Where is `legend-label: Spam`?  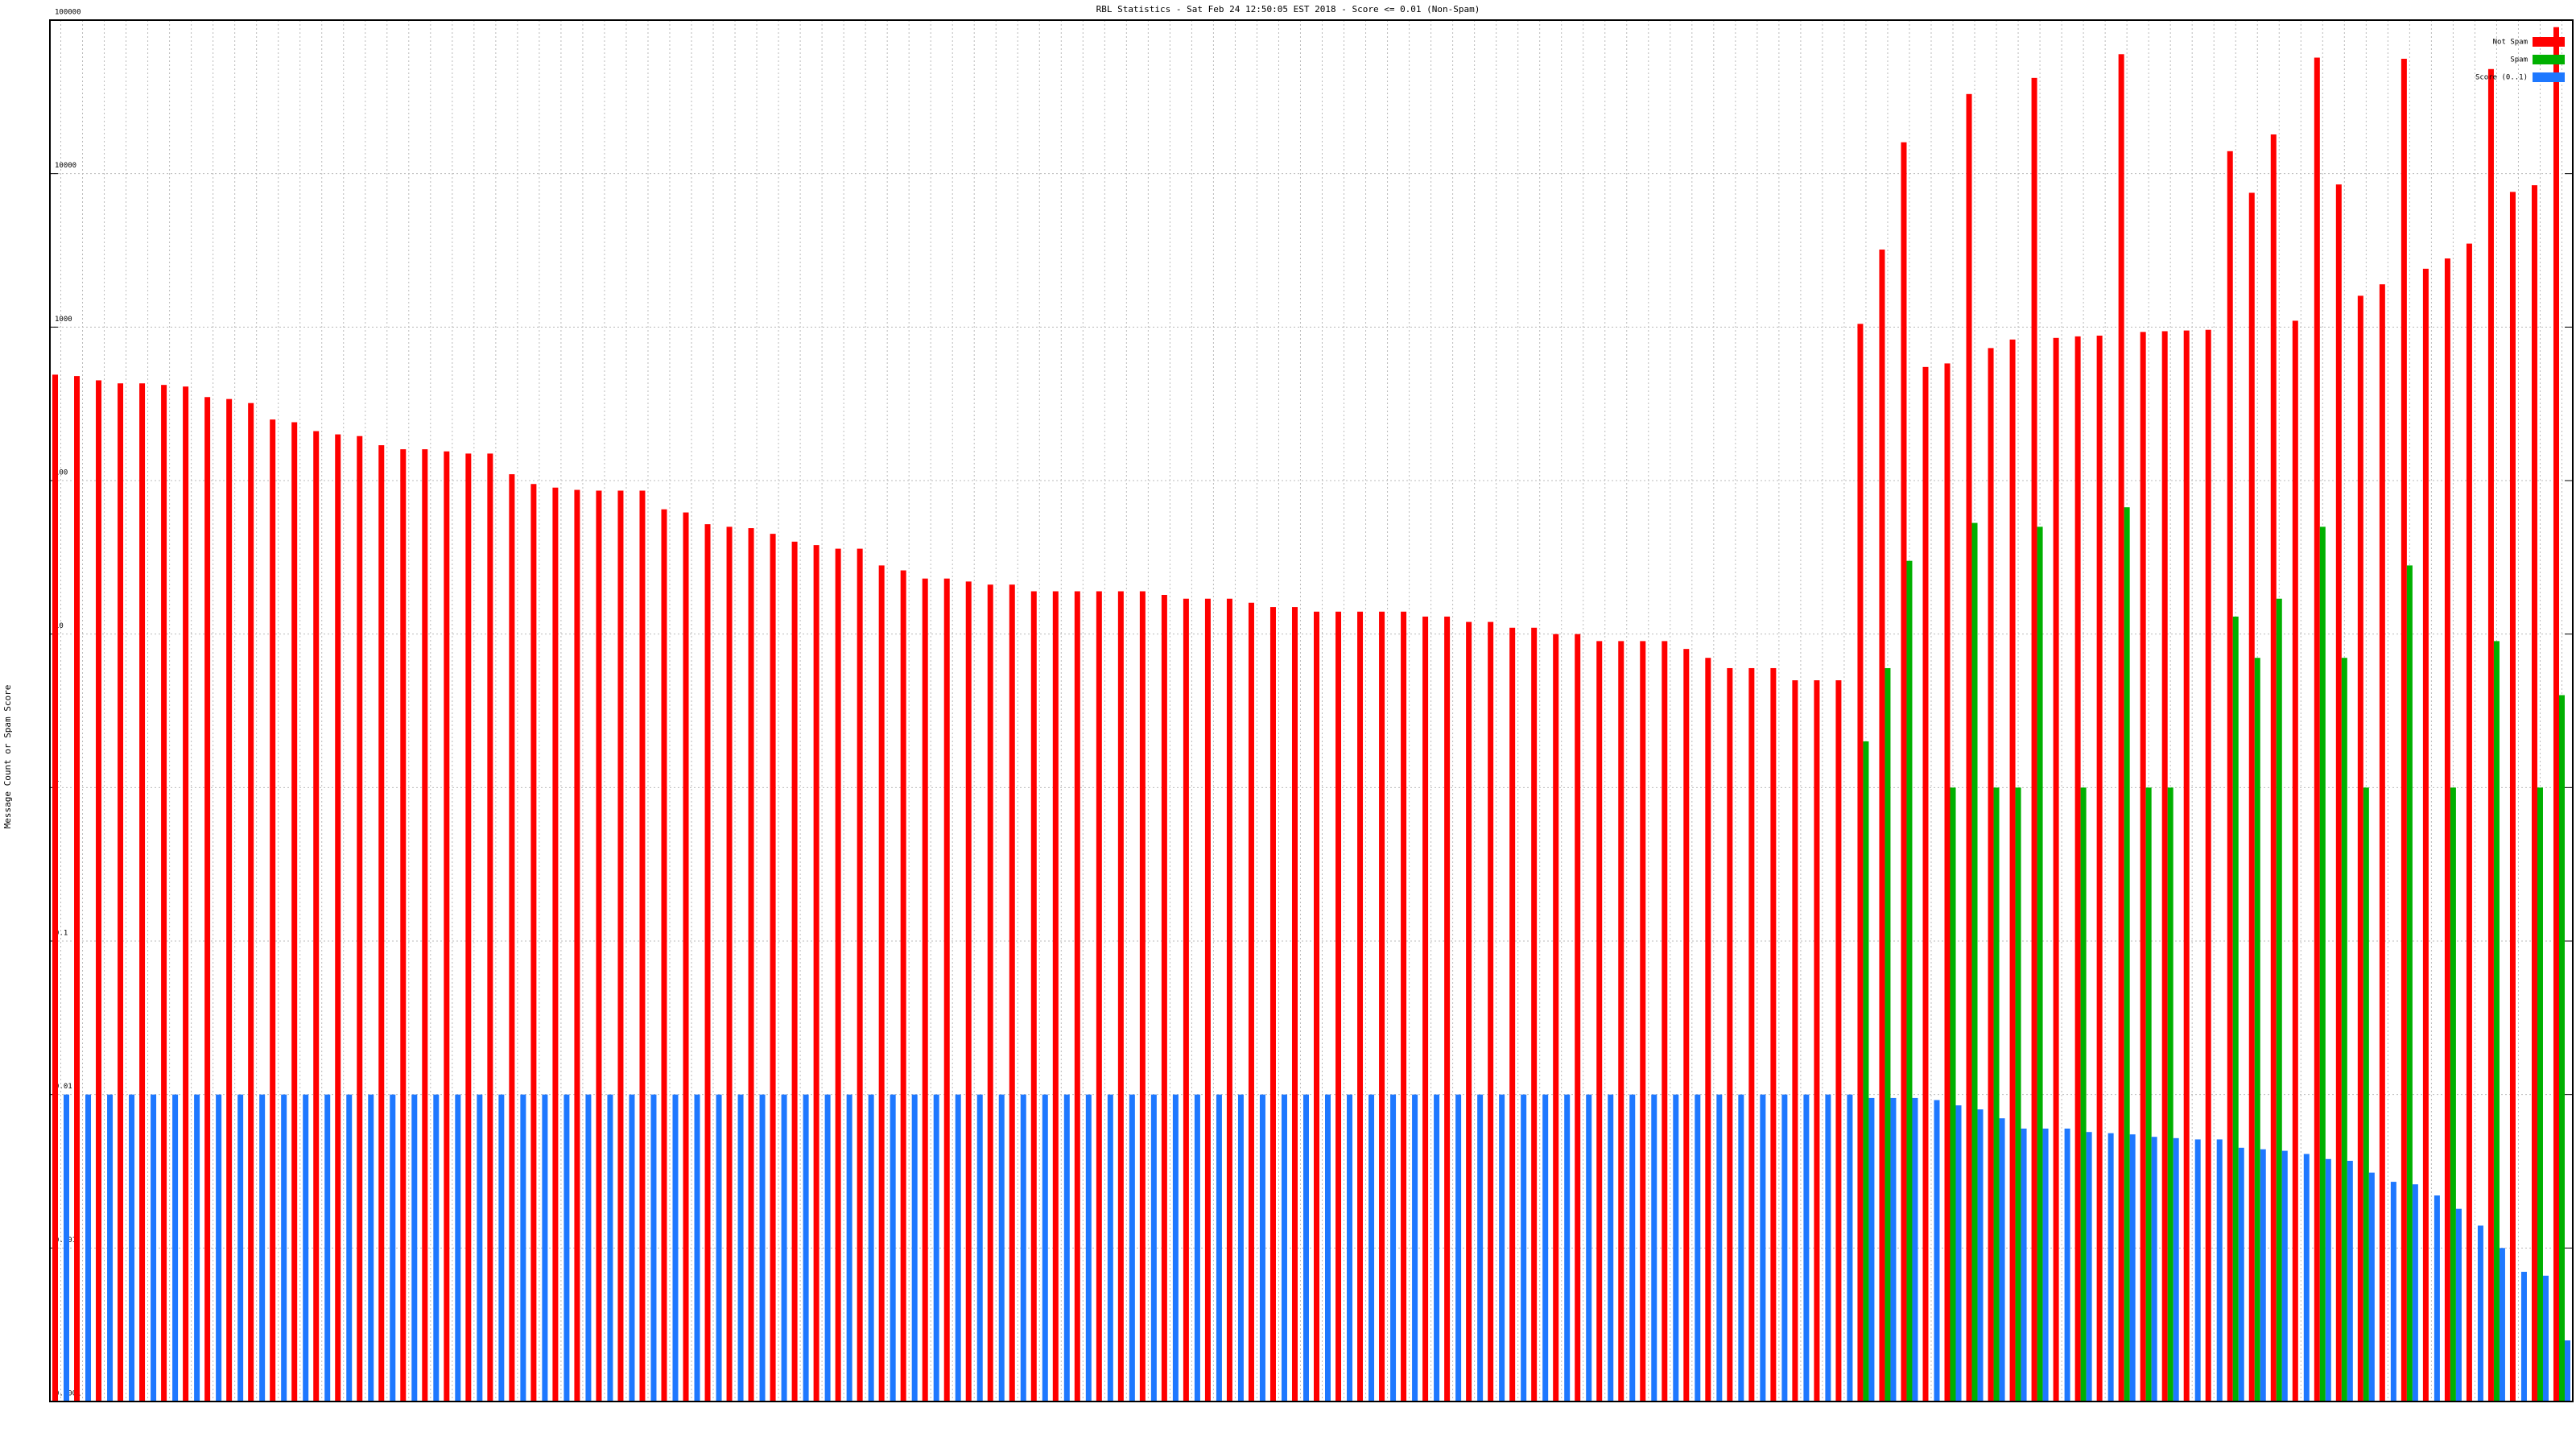 legend-label: Spam is located at coordinates (2519, 60).